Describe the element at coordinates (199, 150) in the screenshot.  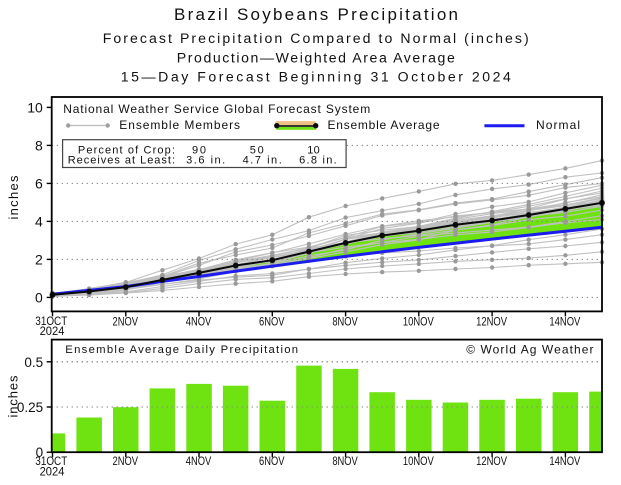
I see `svg-text: 90` at that location.